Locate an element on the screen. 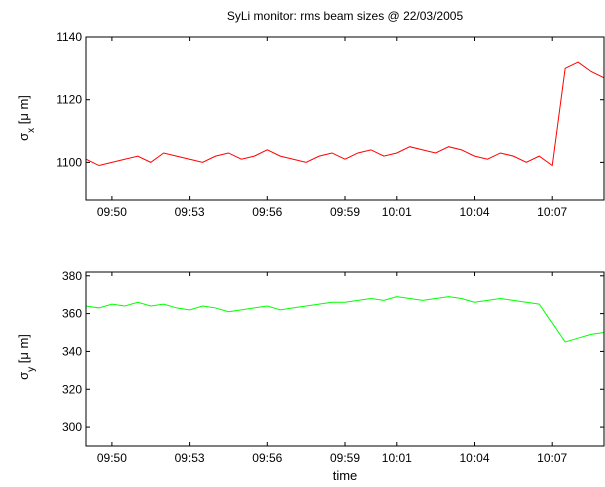  sigma-y-y-tick-label-3: 360 is located at coordinates (72, 314).